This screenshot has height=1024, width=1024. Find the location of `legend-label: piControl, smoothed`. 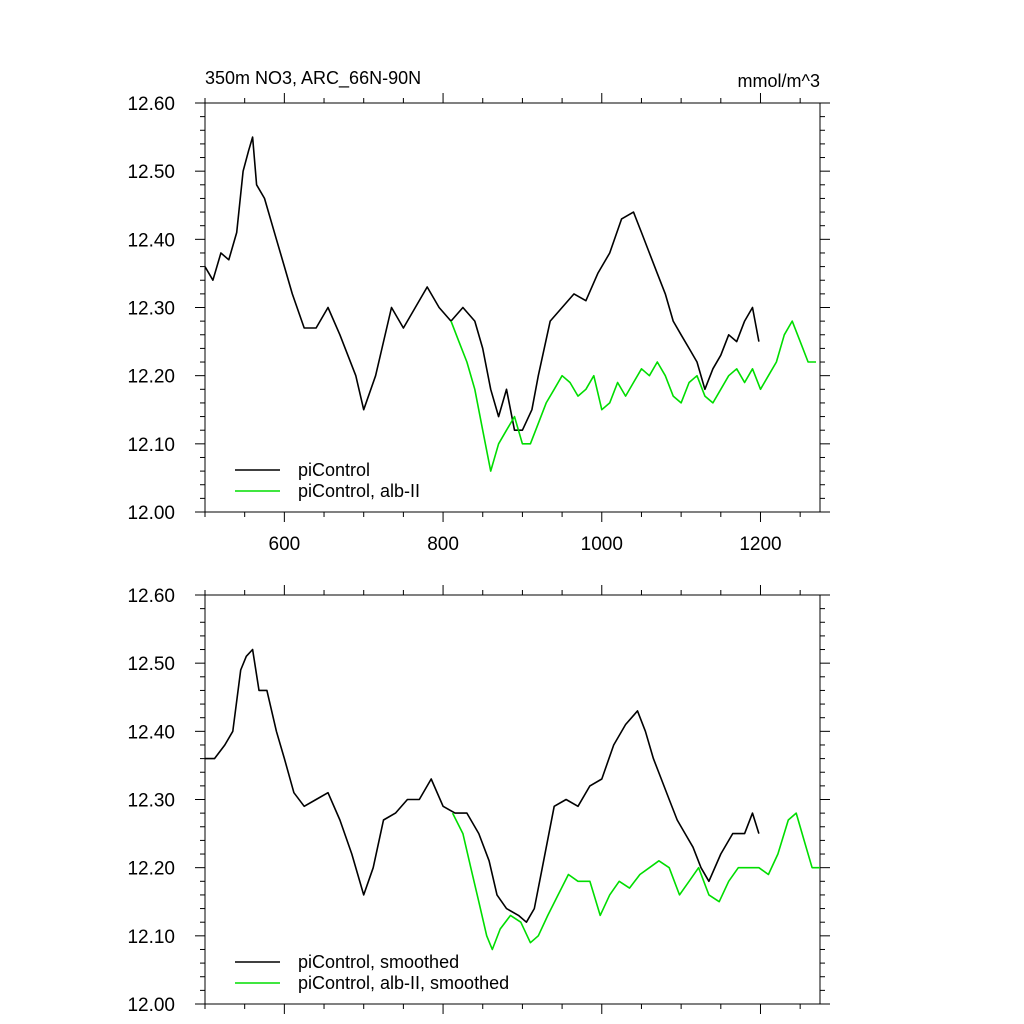

legend-label: piControl, smoothed is located at coordinates (378, 962).